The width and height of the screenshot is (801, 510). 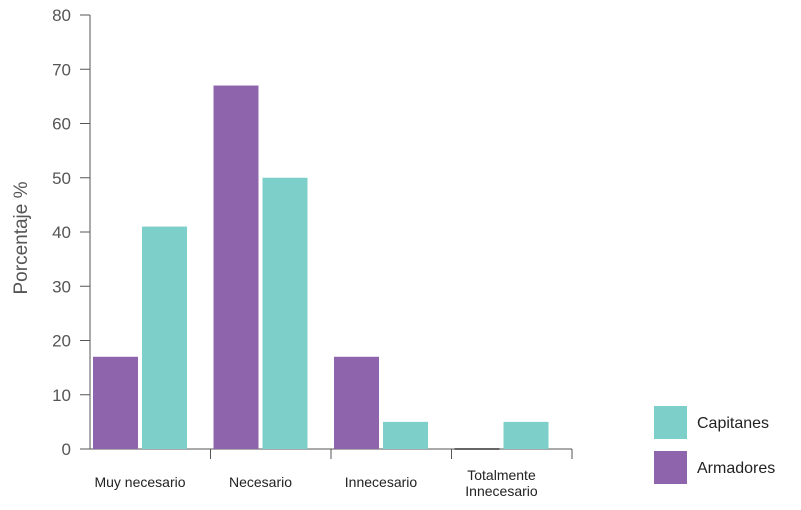 What do you see at coordinates (714, 445) in the screenshot?
I see `legend: Capitanes Armadores` at bounding box center [714, 445].